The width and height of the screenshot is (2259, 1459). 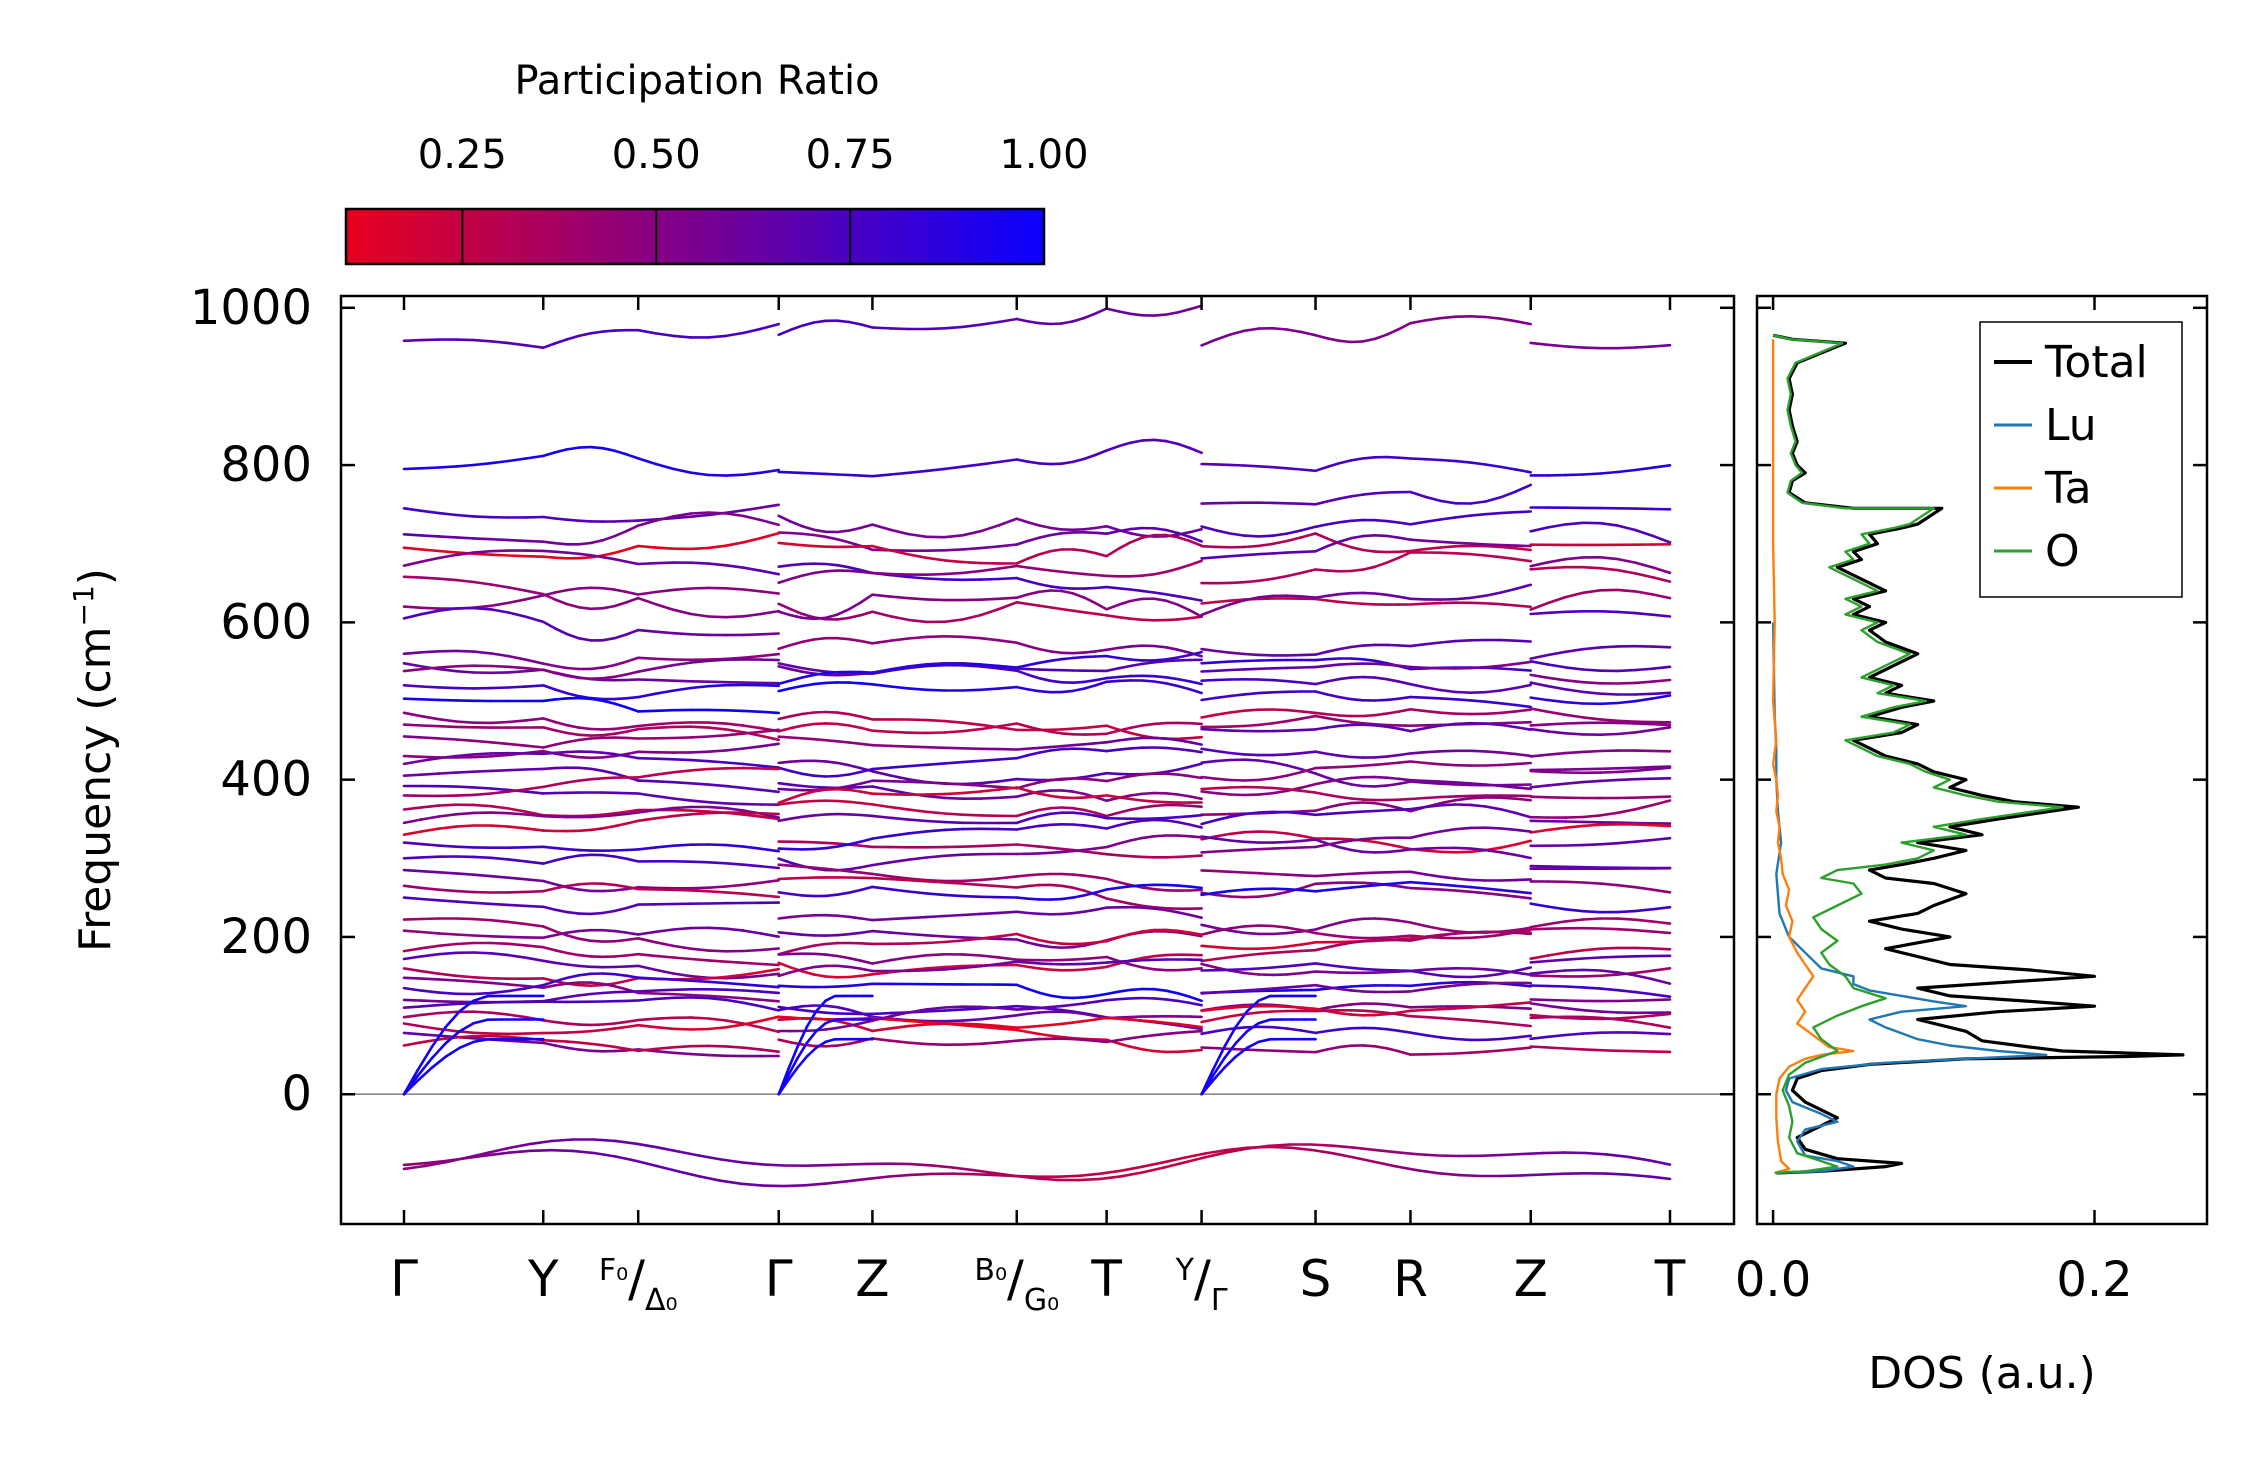 I want to click on dos-x-axis-label: DOS (a.u.), so click(x=1982, y=1373).